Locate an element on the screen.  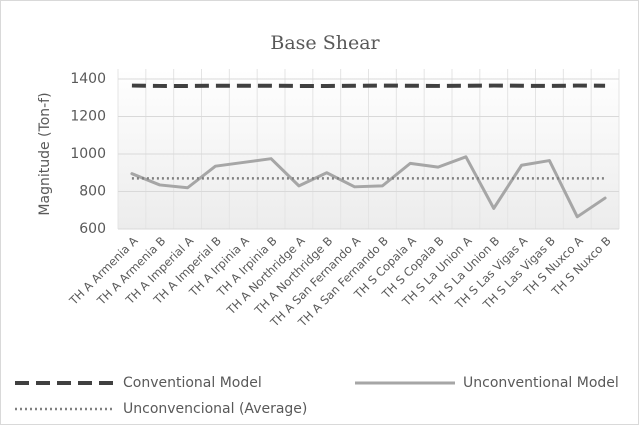
y-axis-label: Magnitude (Ton-f) is located at coordinates (45, 153).